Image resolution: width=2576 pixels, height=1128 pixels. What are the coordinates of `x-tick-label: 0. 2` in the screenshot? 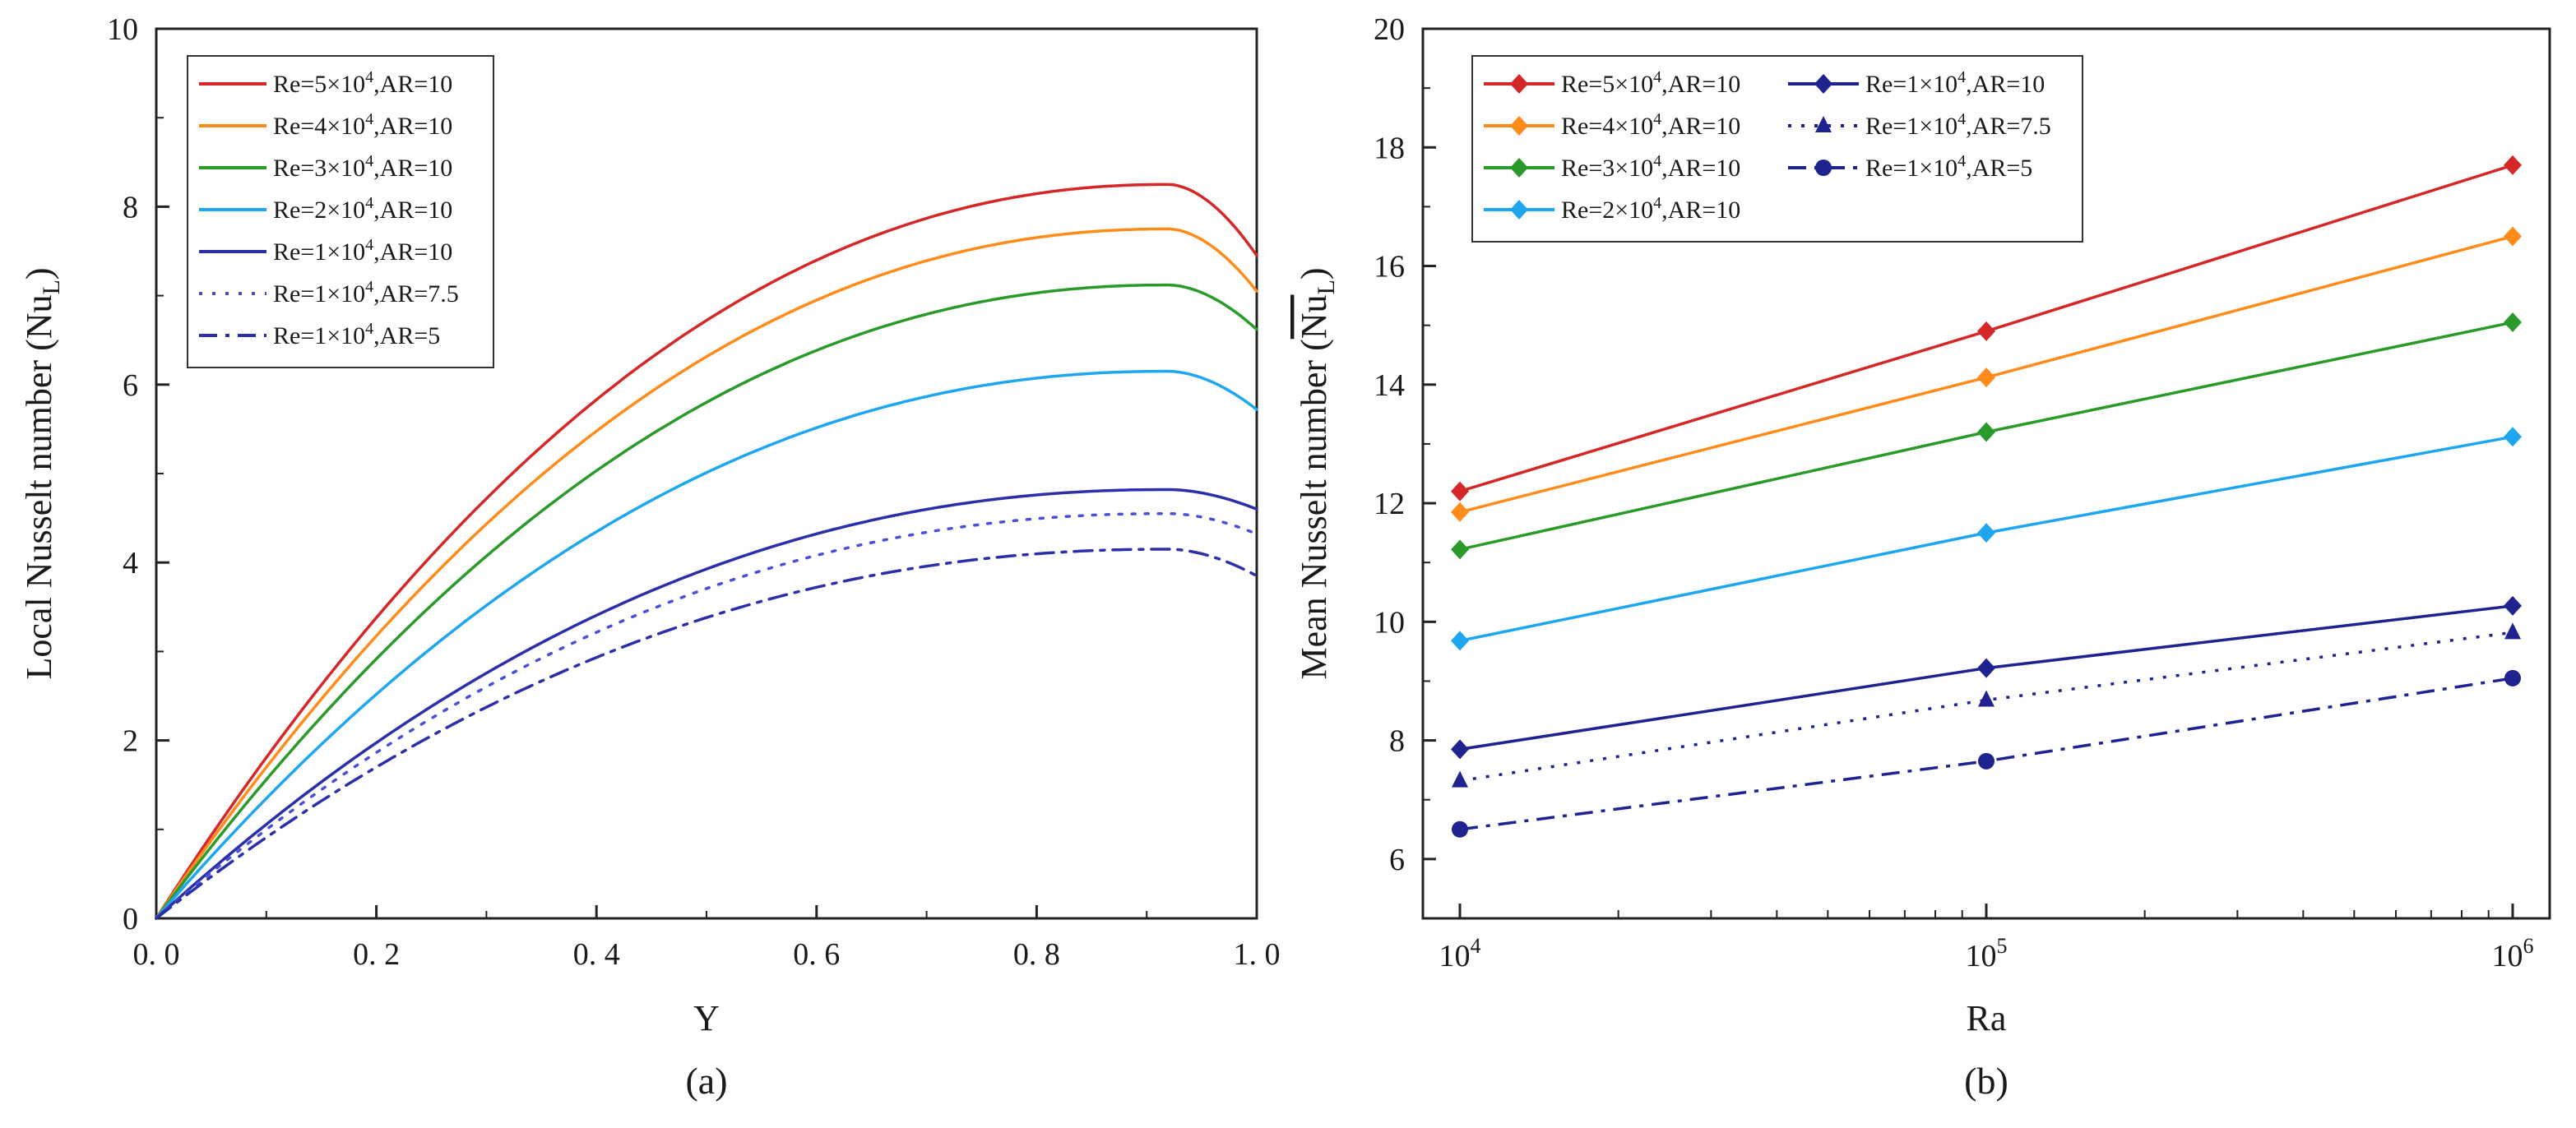 It's located at (377, 954).